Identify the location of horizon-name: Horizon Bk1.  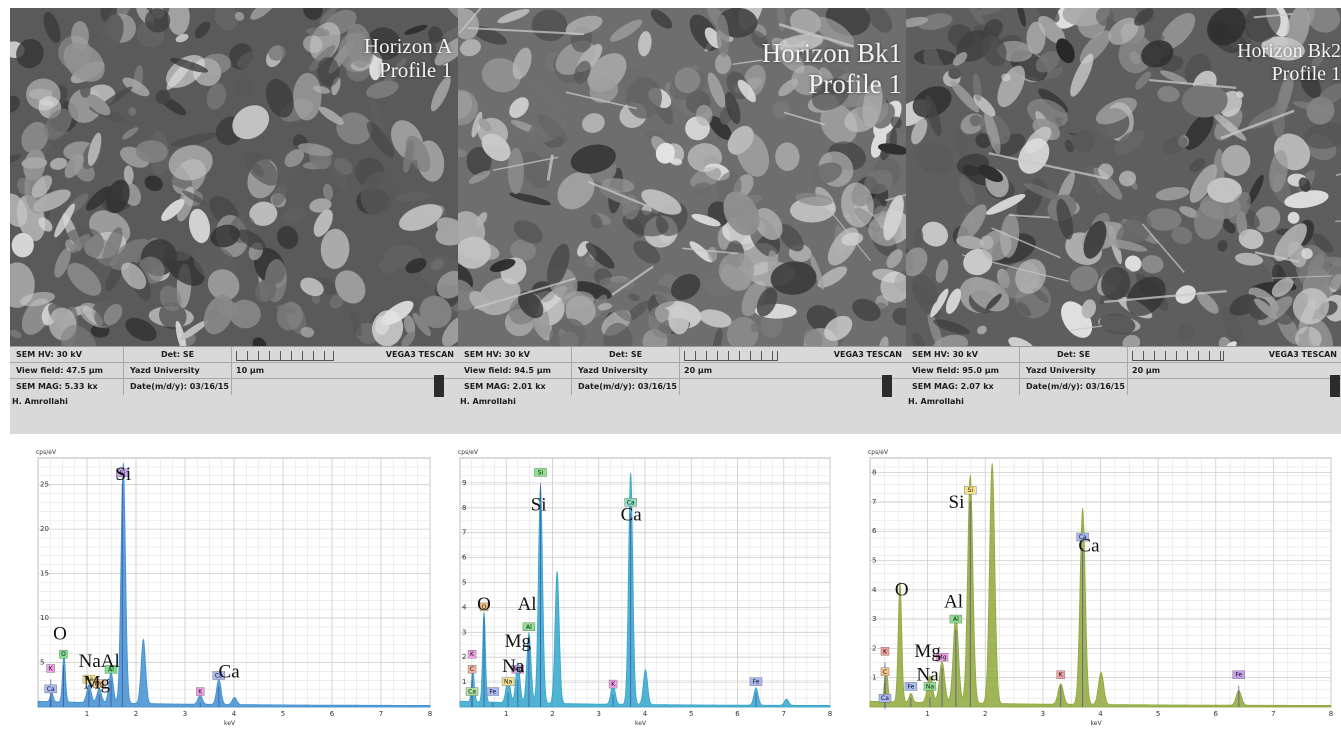
(831, 53).